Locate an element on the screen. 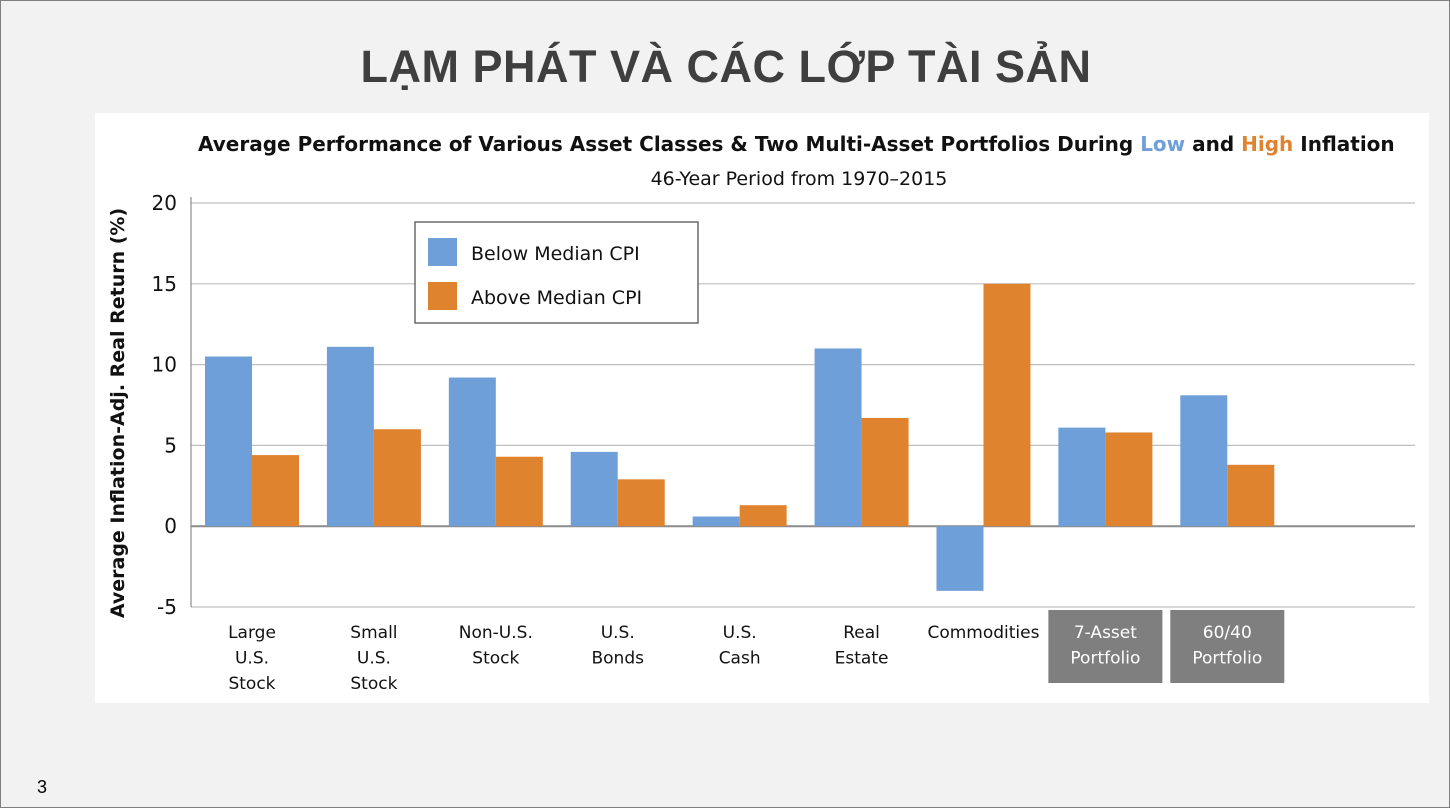 Image resolution: width=1450 pixels, height=808 pixels. legend-box is located at coordinates (556, 272).